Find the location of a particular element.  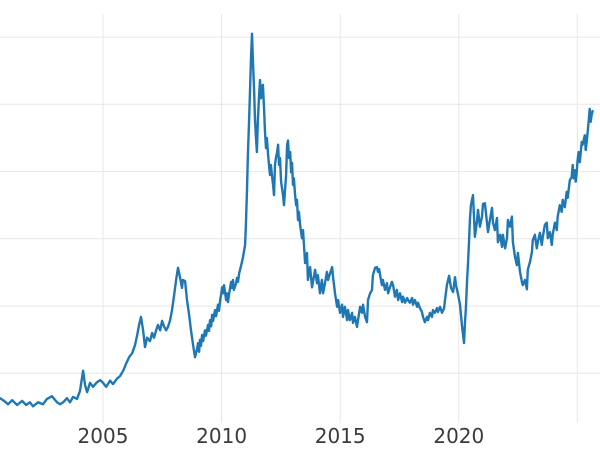

x-tick-label-2010: 2010 is located at coordinates (221, 436).